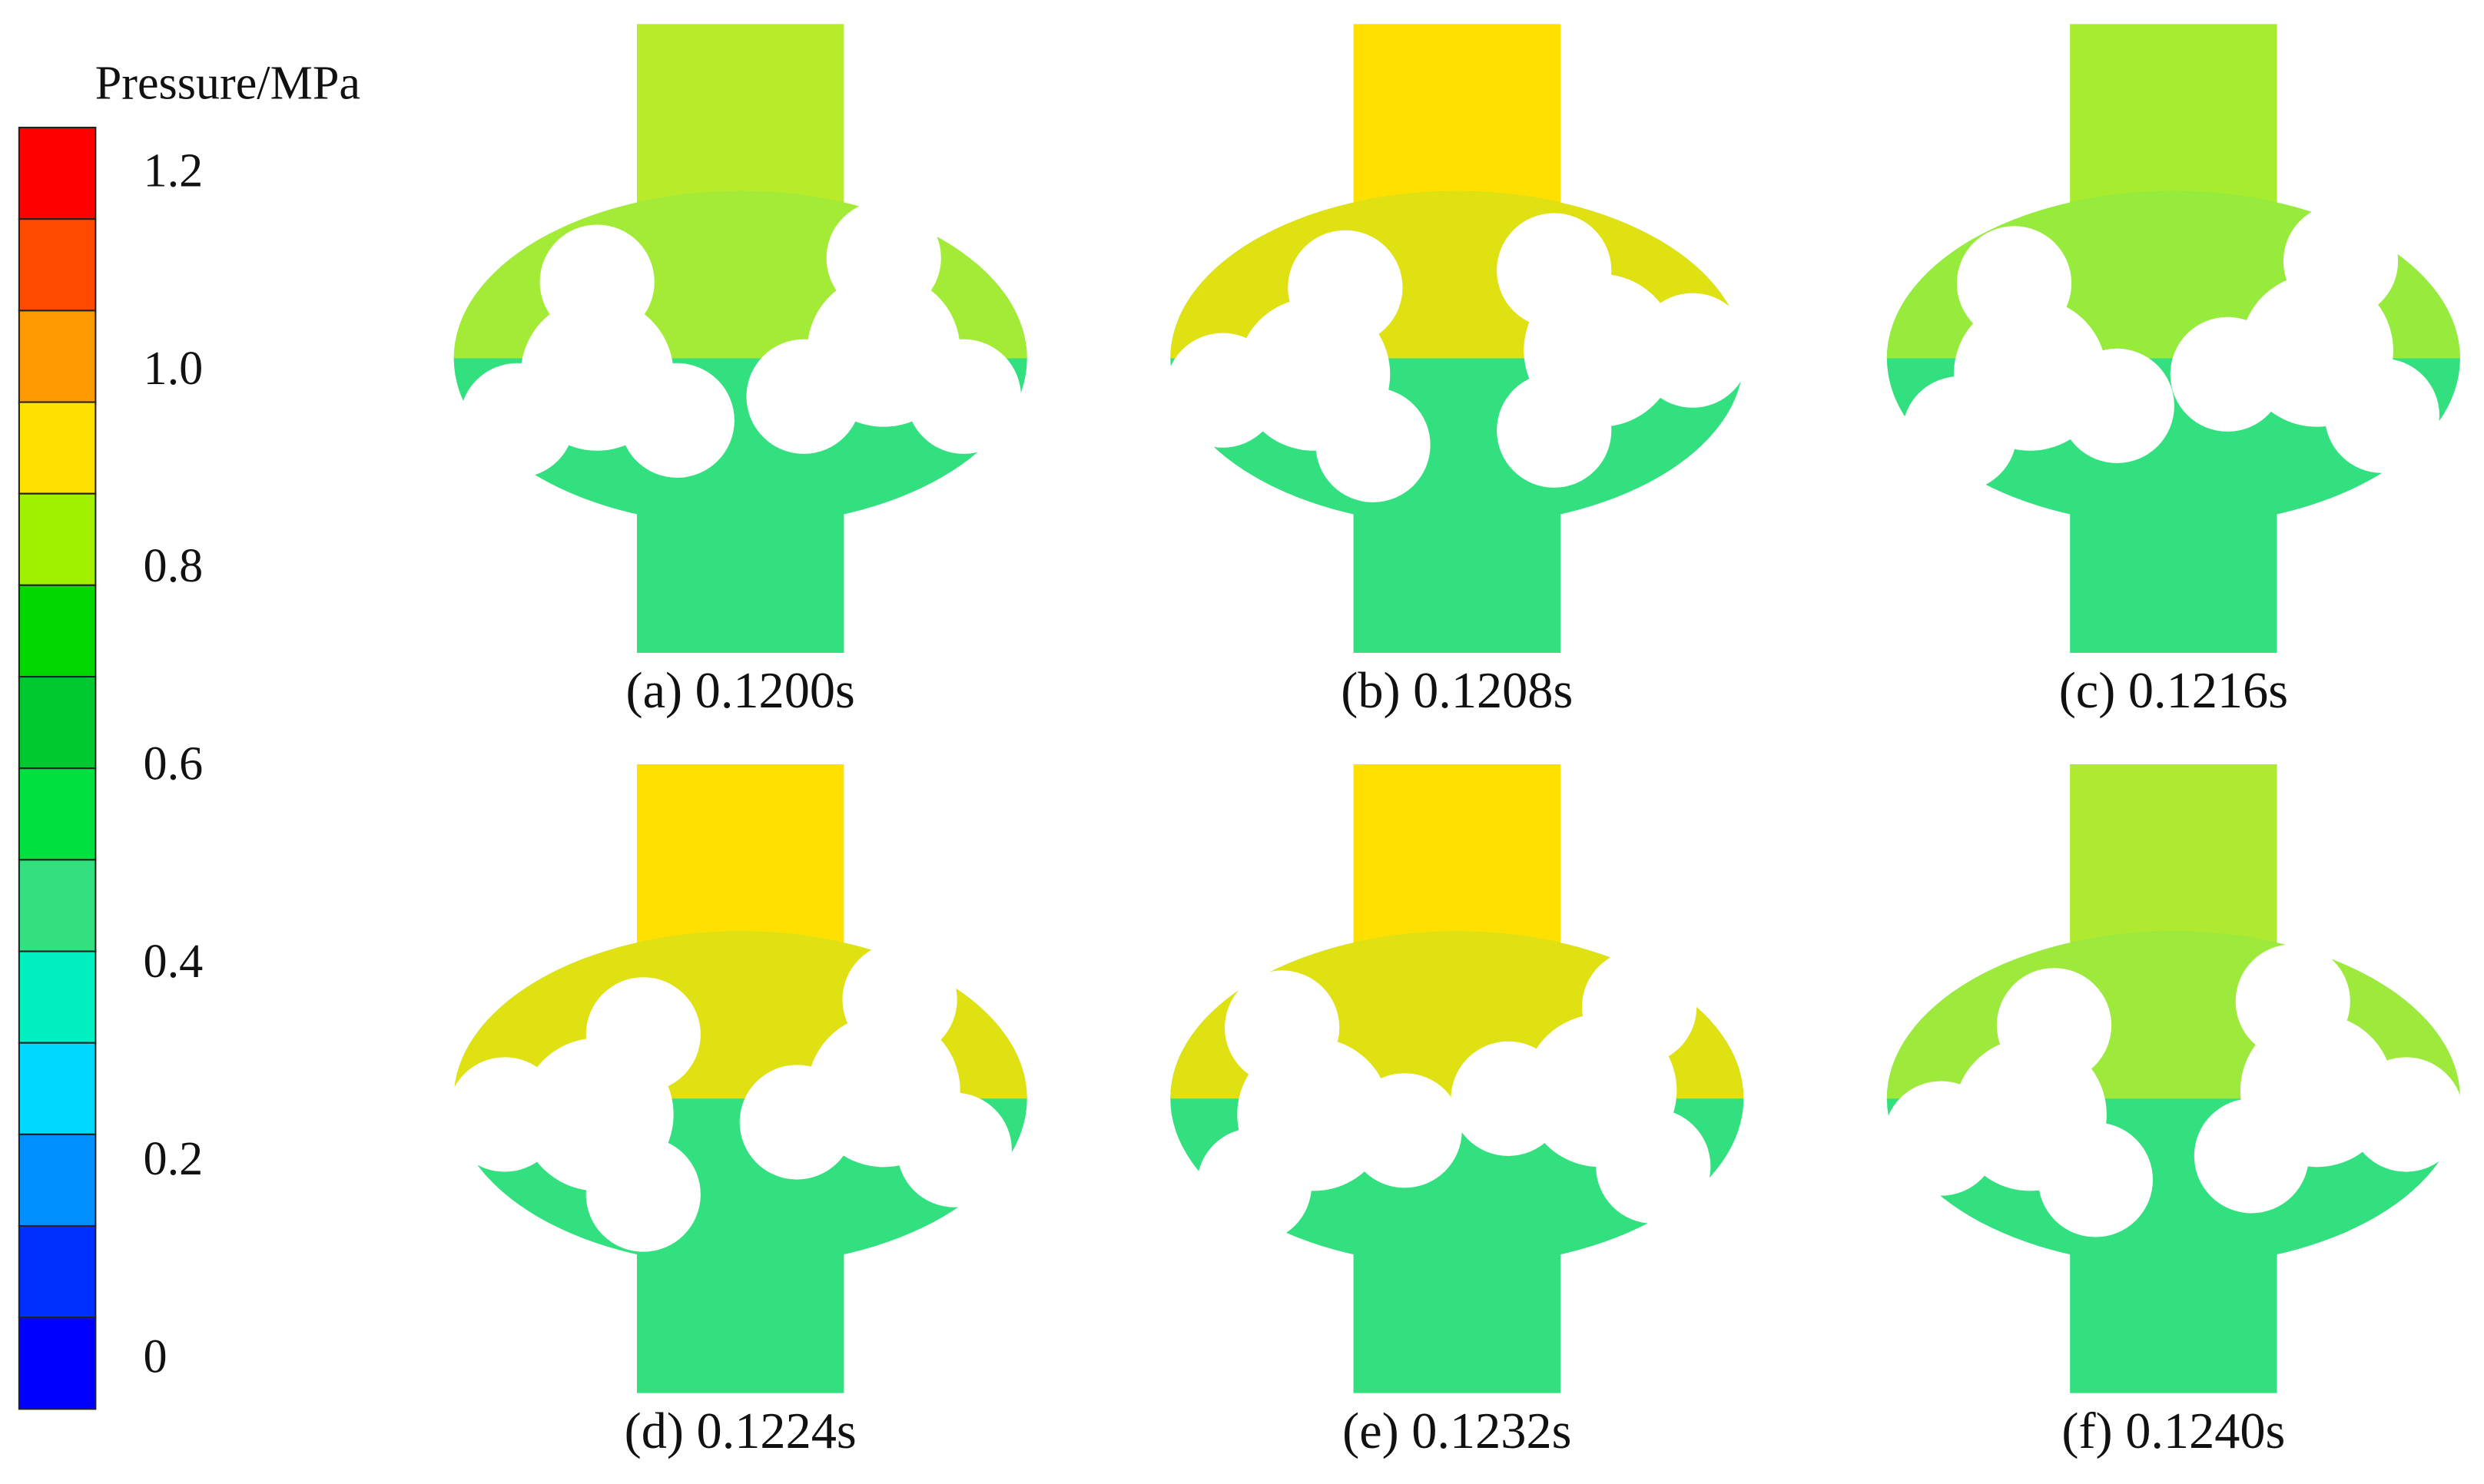 The width and height of the screenshot is (2484, 1484). Describe the element at coordinates (737, 1111) in the screenshot. I see `panel: (d) 0.1224s` at that location.